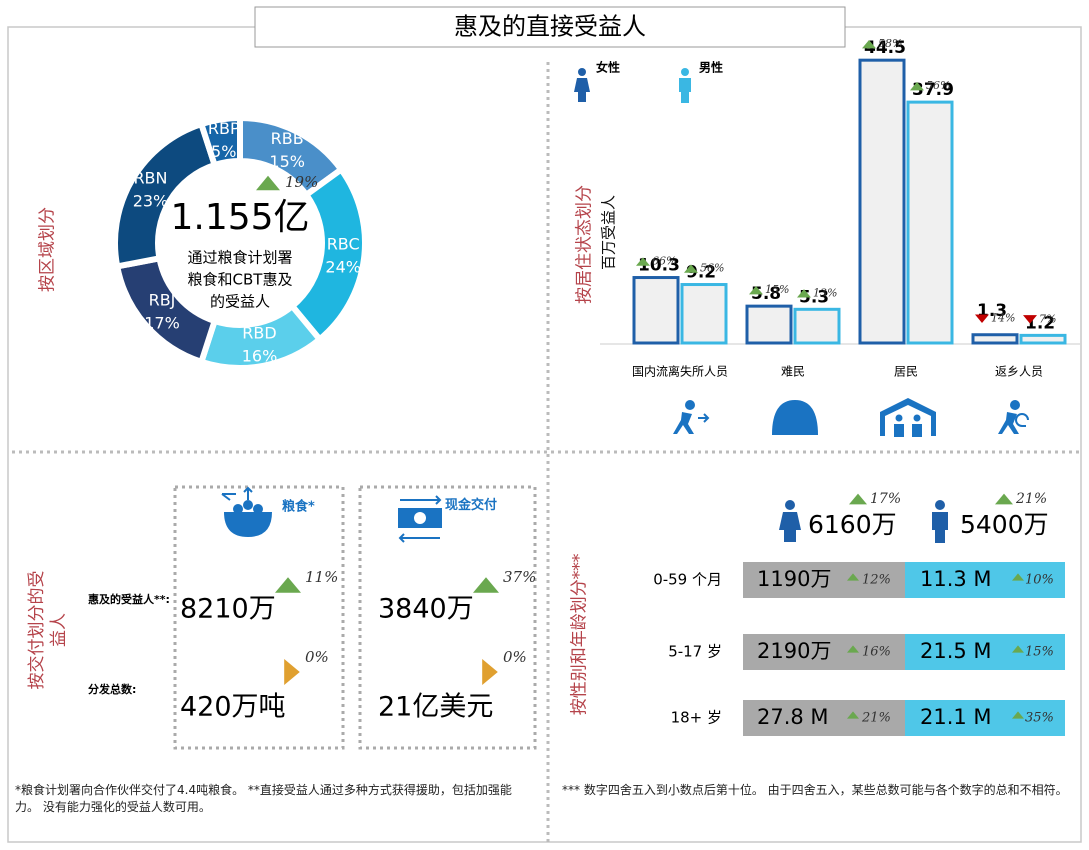  I want to click on segment-value: 15%, so click(287, 161).